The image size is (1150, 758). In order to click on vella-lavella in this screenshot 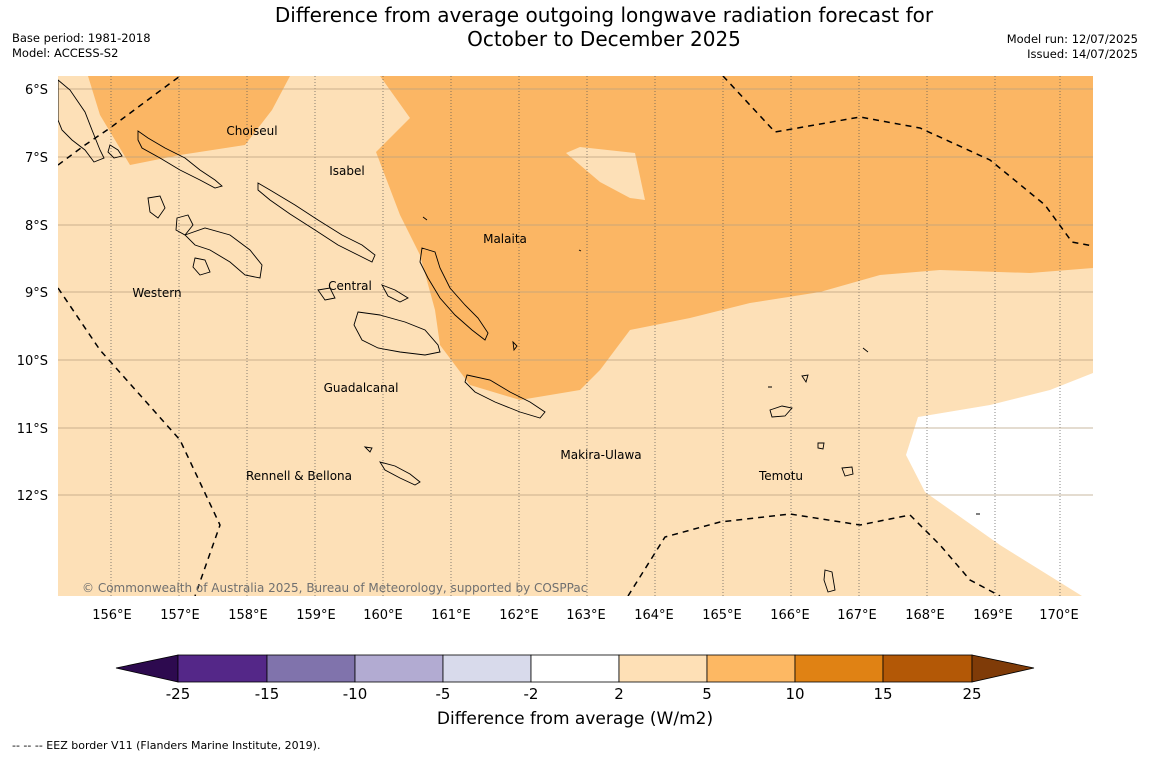, I will do `click(156, 207)`.